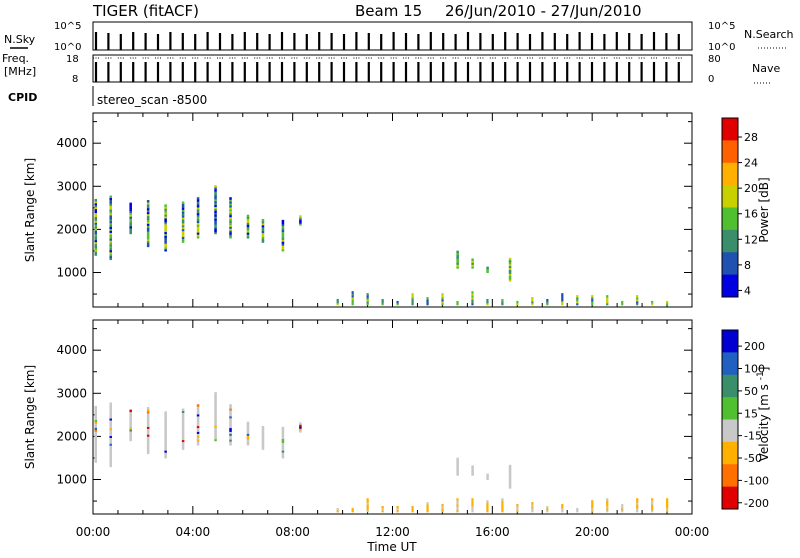 The height and width of the screenshot is (558, 800). What do you see at coordinates (745, 419) in the screenshot?
I see `velocity-colorbar: 200 100 50 15 -15 -50 -100 -200` at bounding box center [745, 419].